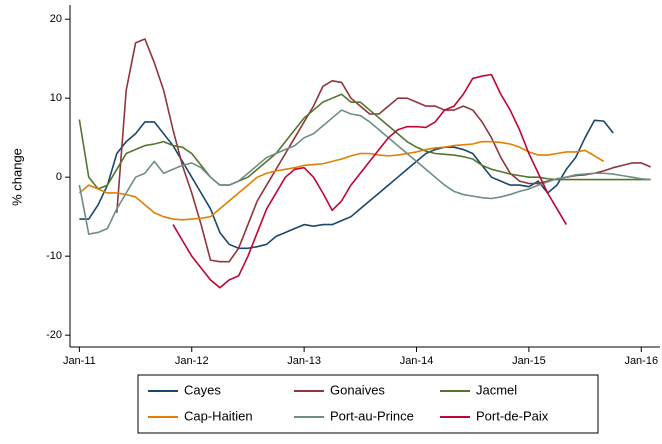 This screenshot has height=444, width=662. What do you see at coordinates (304, 361) in the screenshot?
I see `x-tick-label: Jan-13` at bounding box center [304, 361].